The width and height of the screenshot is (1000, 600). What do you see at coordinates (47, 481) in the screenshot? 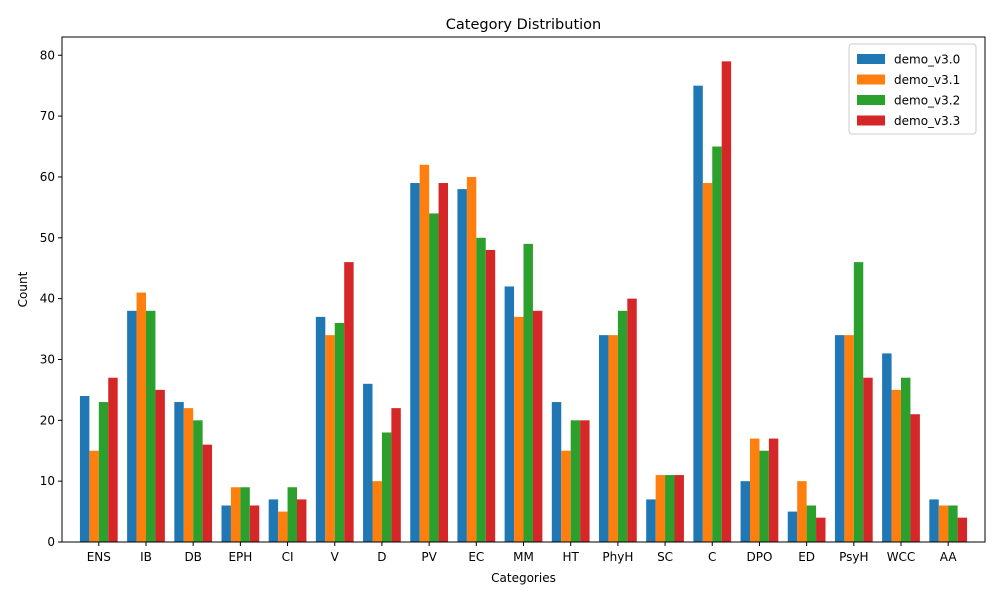
I see `y-tick-label: 10` at bounding box center [47, 481].